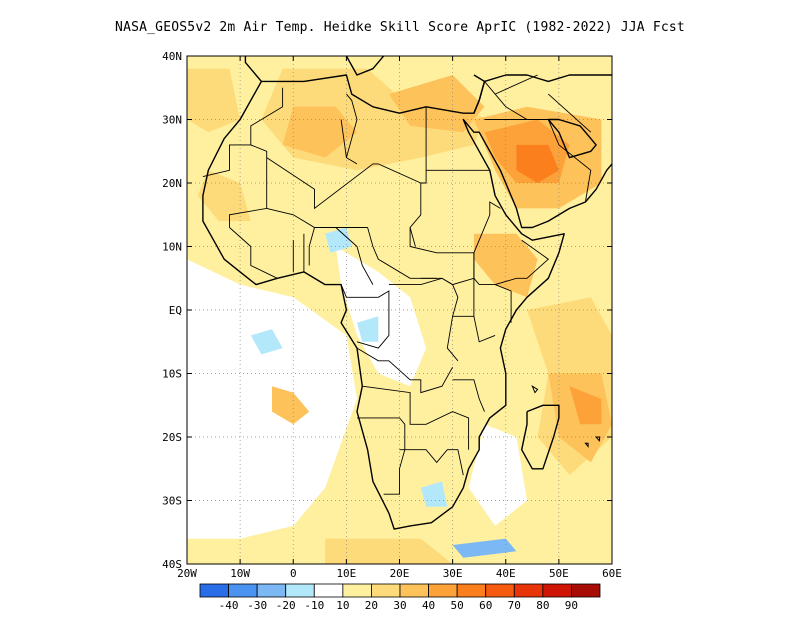  What do you see at coordinates (240, 573) in the screenshot?
I see `lon-tick-label: 10W` at bounding box center [240, 573].